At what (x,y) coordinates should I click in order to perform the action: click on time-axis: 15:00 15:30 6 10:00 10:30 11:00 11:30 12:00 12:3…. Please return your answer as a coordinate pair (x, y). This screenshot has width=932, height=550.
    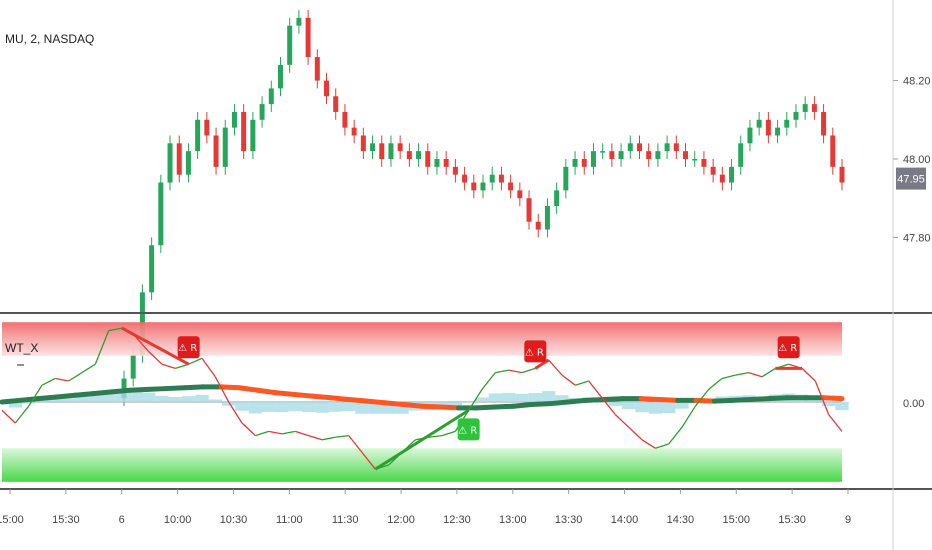
    Looking at the image, I should click on (425, 507).